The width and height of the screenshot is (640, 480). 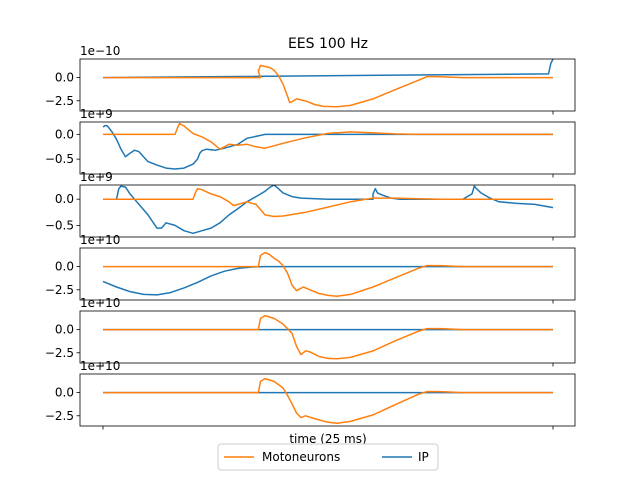 What do you see at coordinates (327, 439) in the screenshot?
I see `x-axis-label: time (25 ms)` at bounding box center [327, 439].